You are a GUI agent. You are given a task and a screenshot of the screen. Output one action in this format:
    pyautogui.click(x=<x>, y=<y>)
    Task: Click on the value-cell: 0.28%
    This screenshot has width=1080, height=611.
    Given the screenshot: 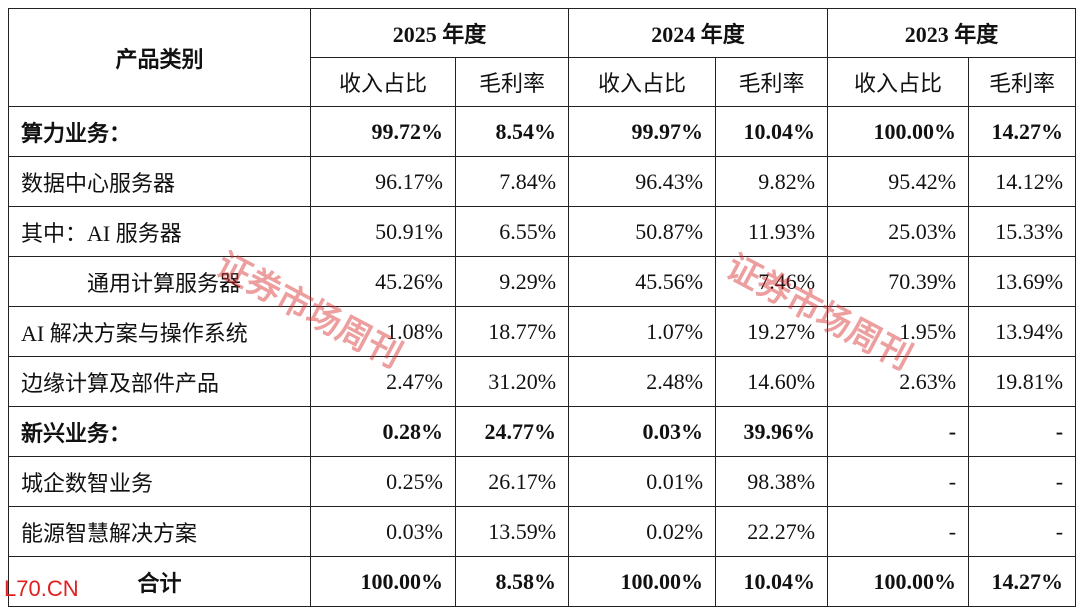 What is the action you would take?
    pyautogui.click(x=383, y=431)
    